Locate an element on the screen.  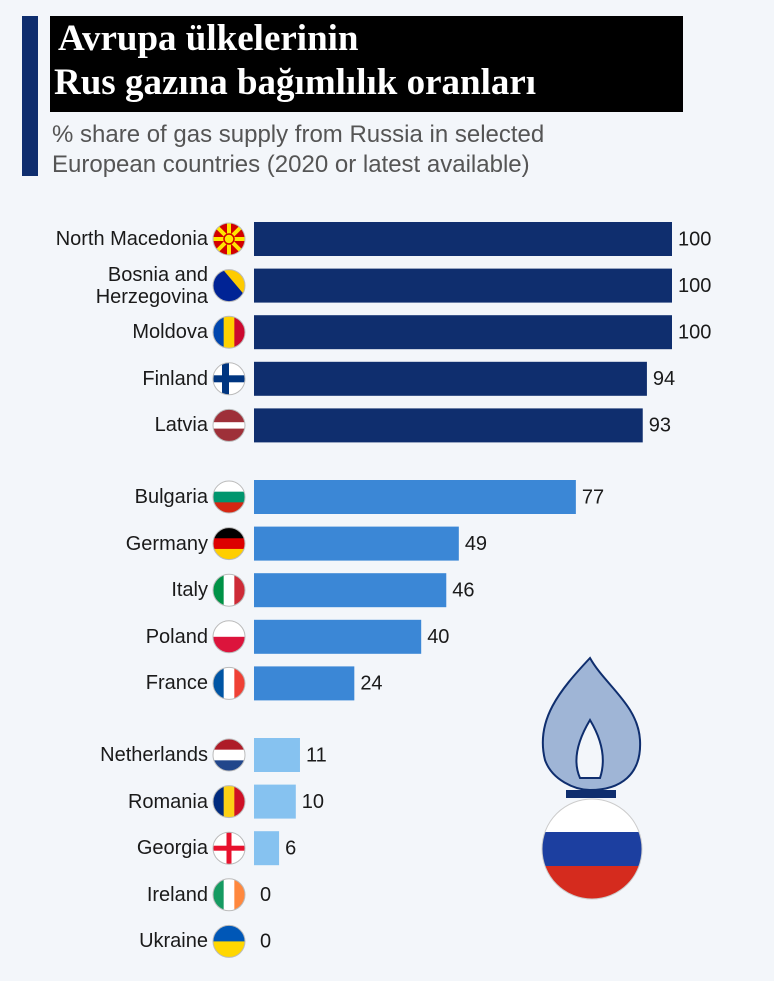
value-label: 10 is located at coordinates (313, 802).